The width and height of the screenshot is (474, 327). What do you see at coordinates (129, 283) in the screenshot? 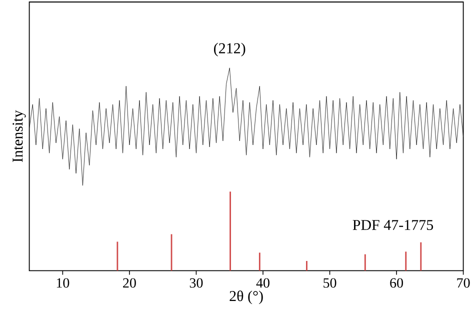
I see `x-tick-label: 20` at bounding box center [129, 283].